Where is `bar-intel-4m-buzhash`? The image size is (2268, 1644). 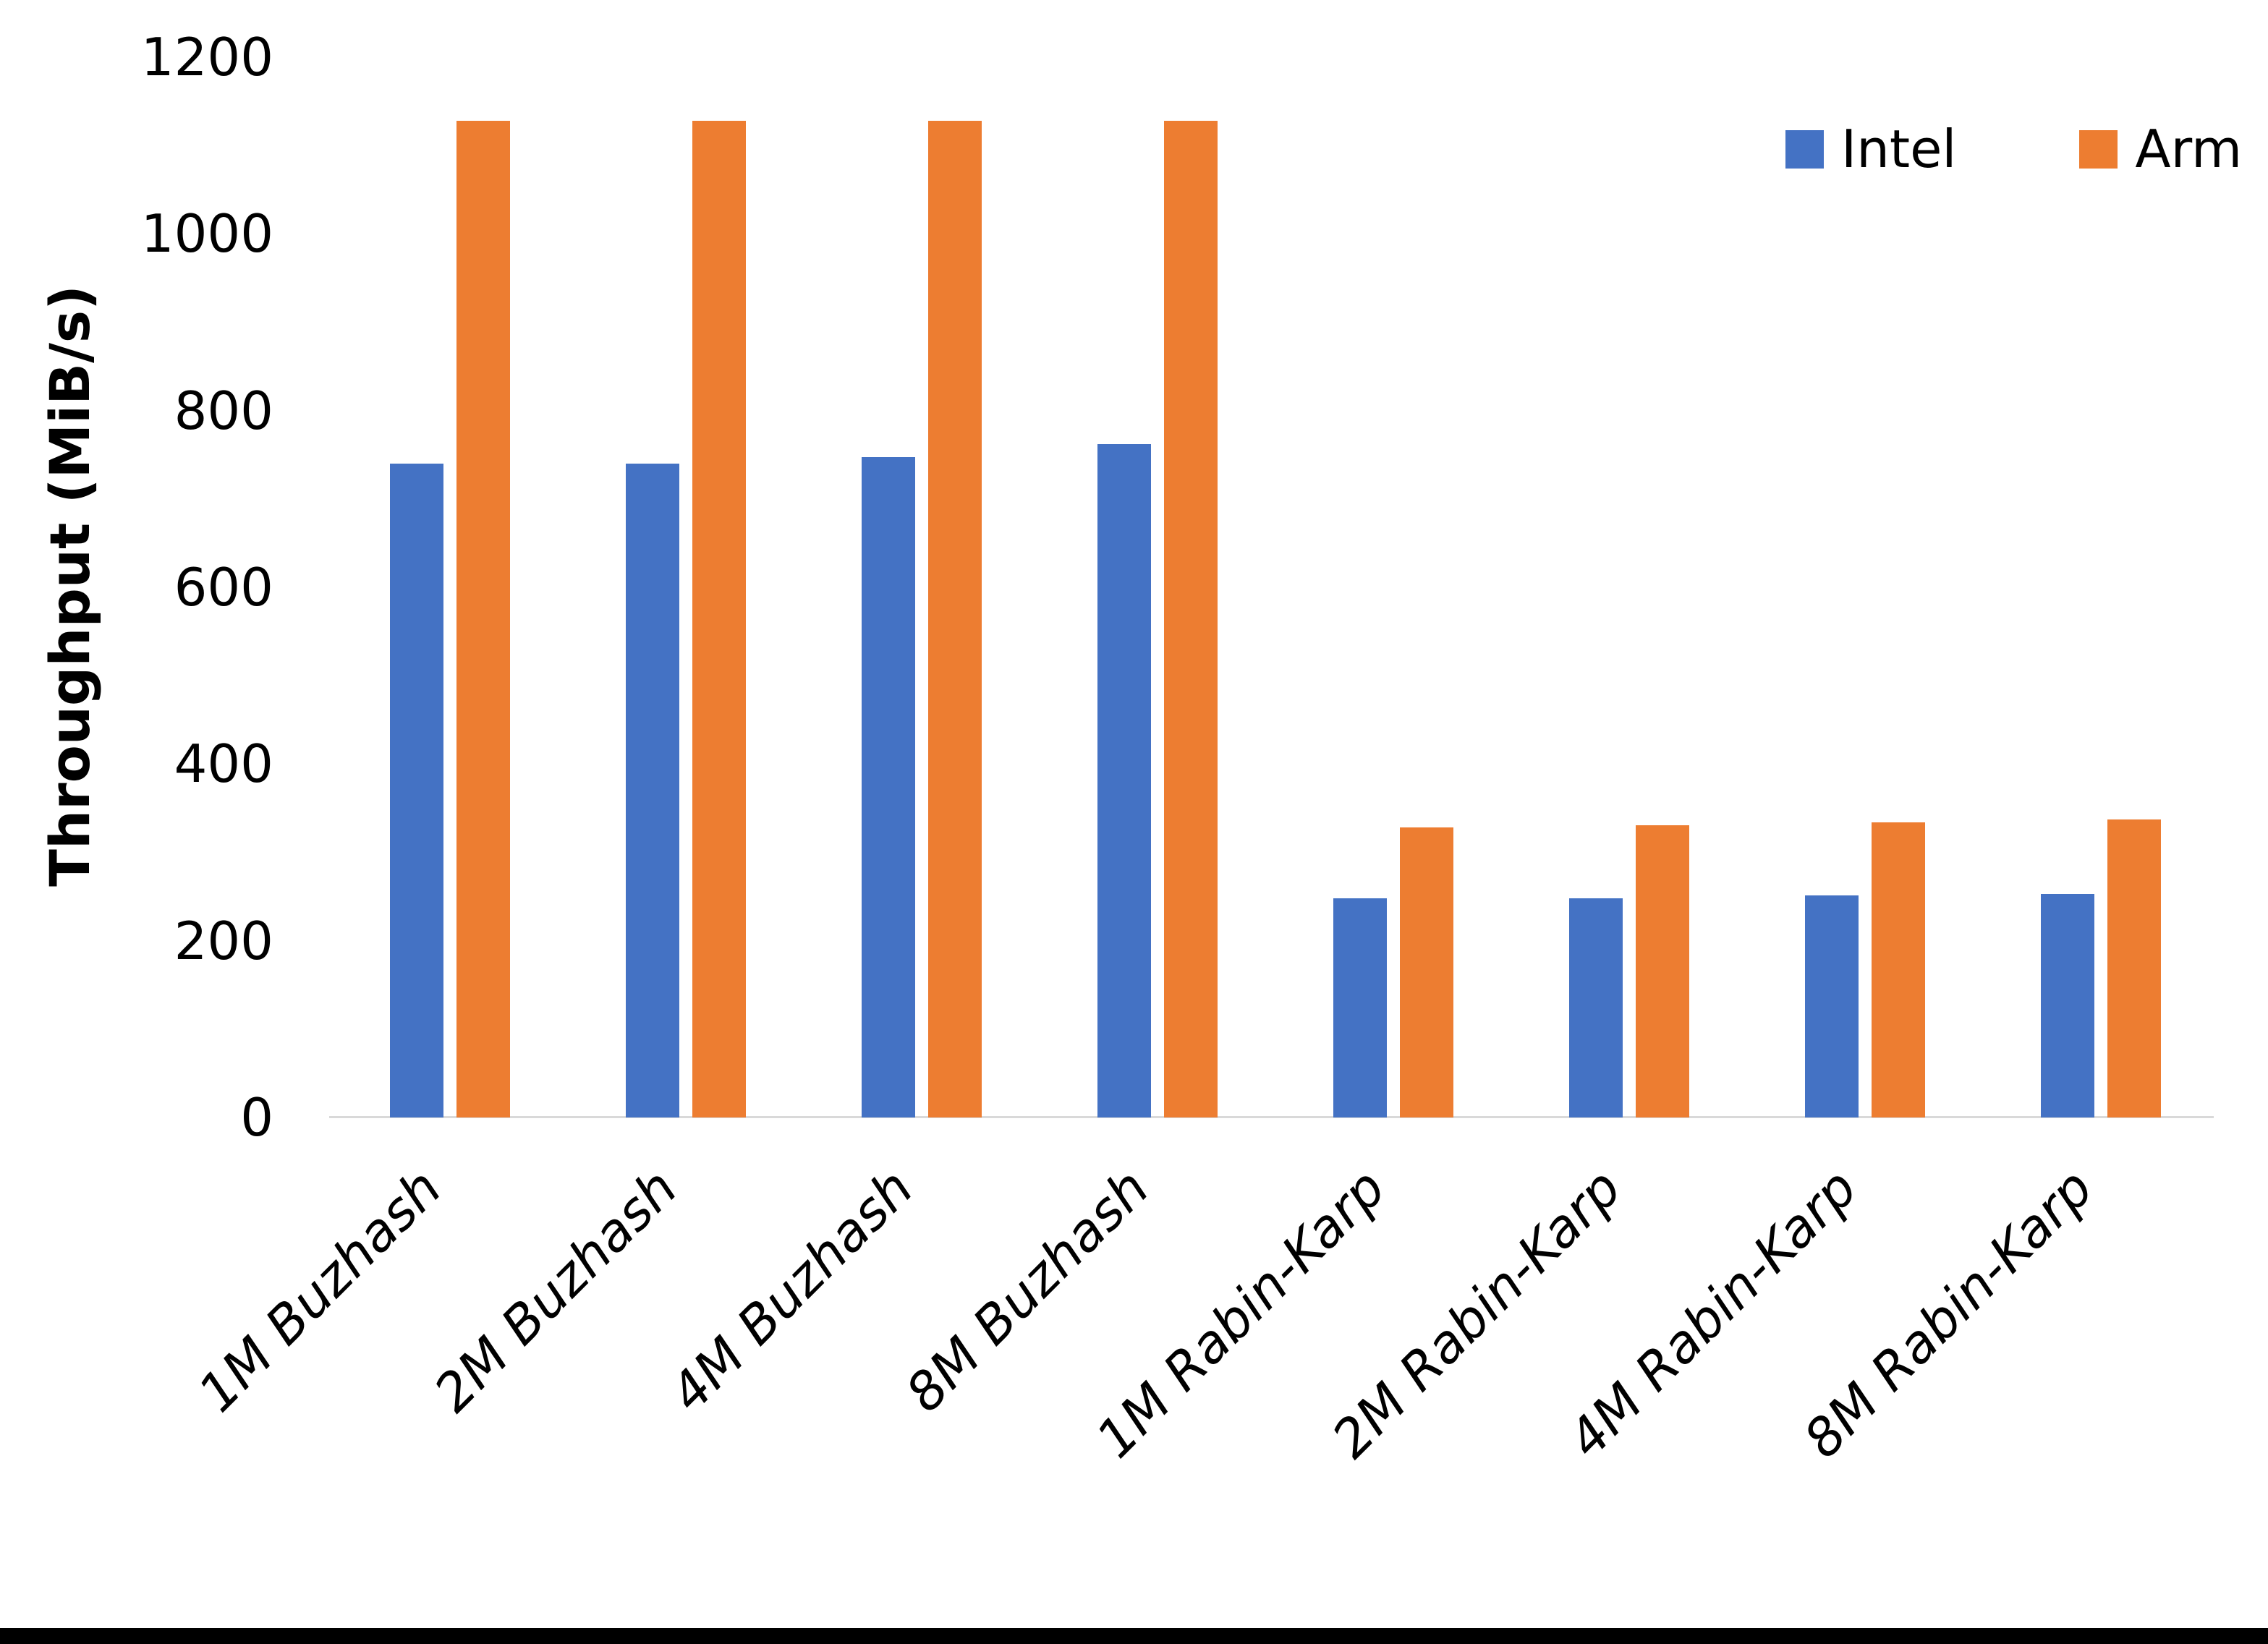
bar-intel-4m-buzhash is located at coordinates (888, 787).